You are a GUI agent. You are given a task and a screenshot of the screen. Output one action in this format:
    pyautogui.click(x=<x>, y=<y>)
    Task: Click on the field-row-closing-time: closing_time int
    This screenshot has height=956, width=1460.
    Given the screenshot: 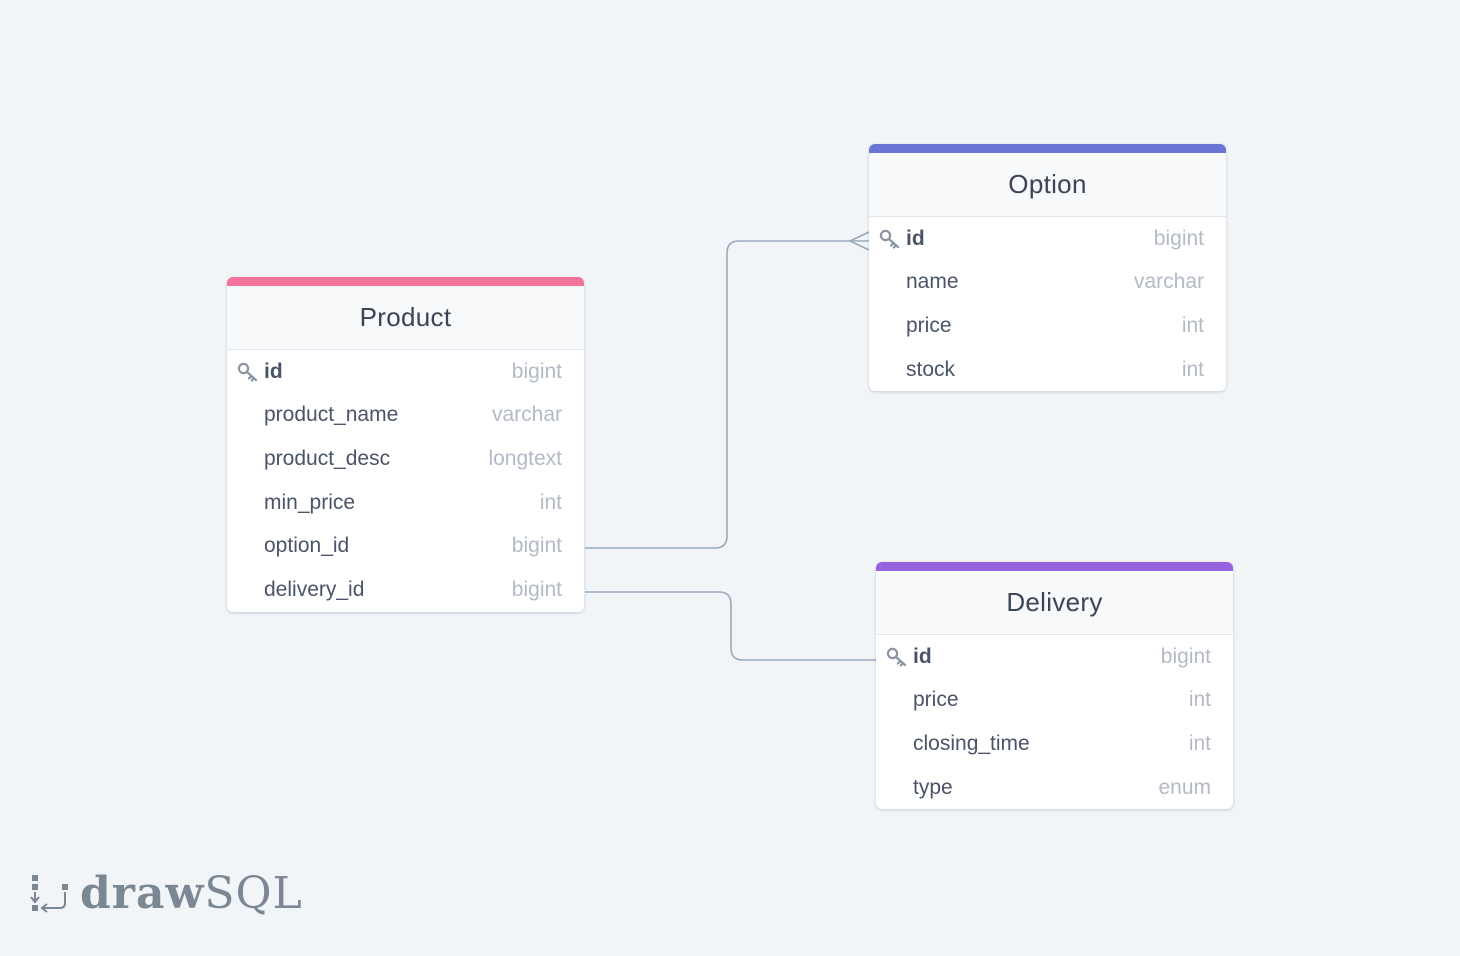 What is the action you would take?
    pyautogui.click(x=1054, y=744)
    